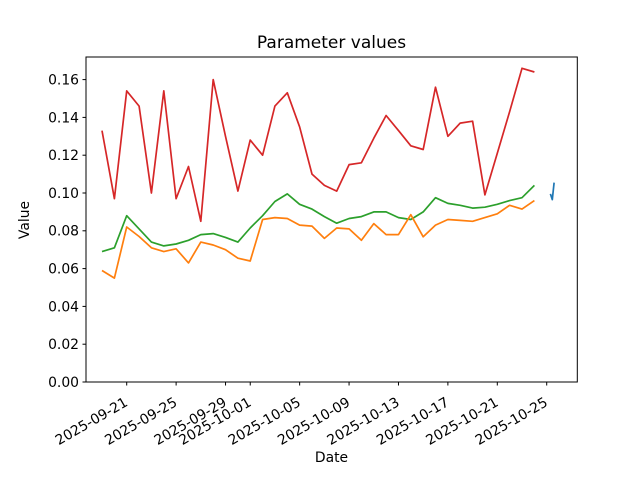 Image resolution: width=640 pixels, height=480 pixels. I want to click on y-tick-label: 0.10, so click(63, 194).